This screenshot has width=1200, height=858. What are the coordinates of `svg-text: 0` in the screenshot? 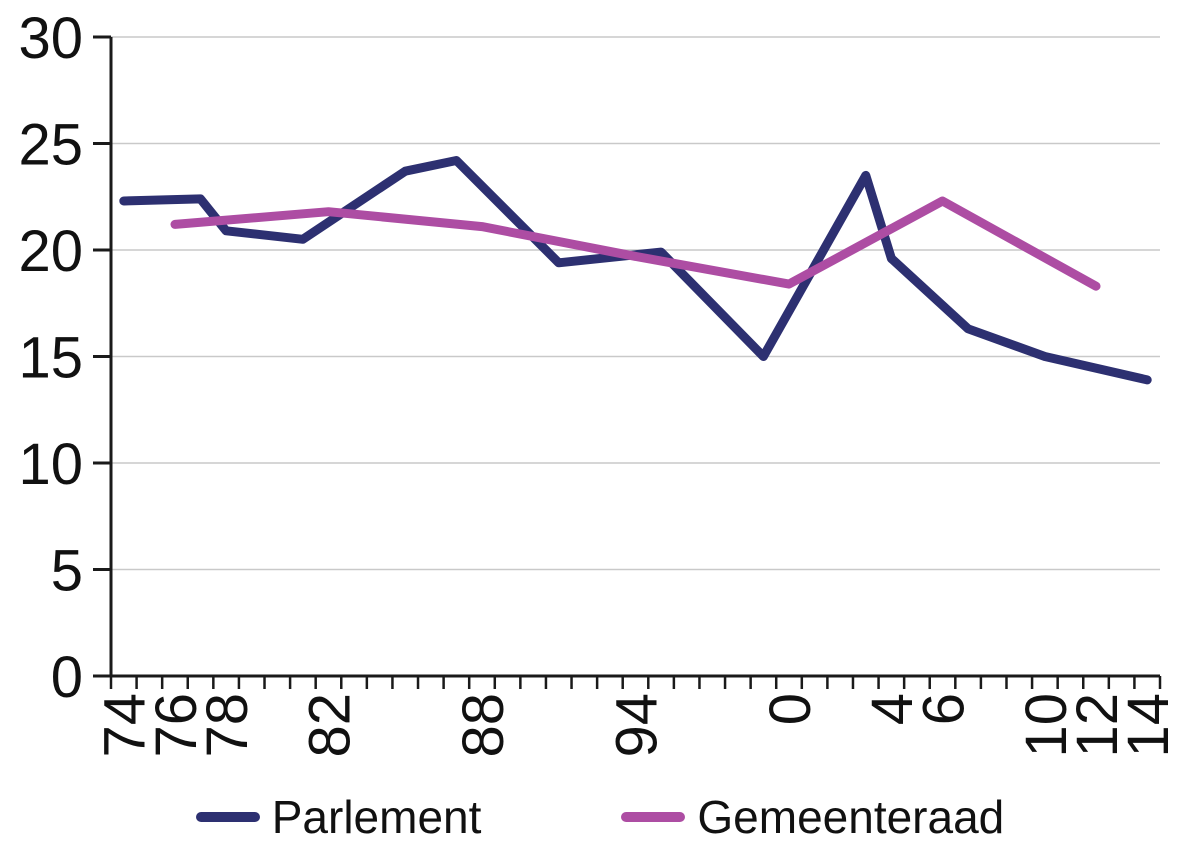 It's located at (790, 709).